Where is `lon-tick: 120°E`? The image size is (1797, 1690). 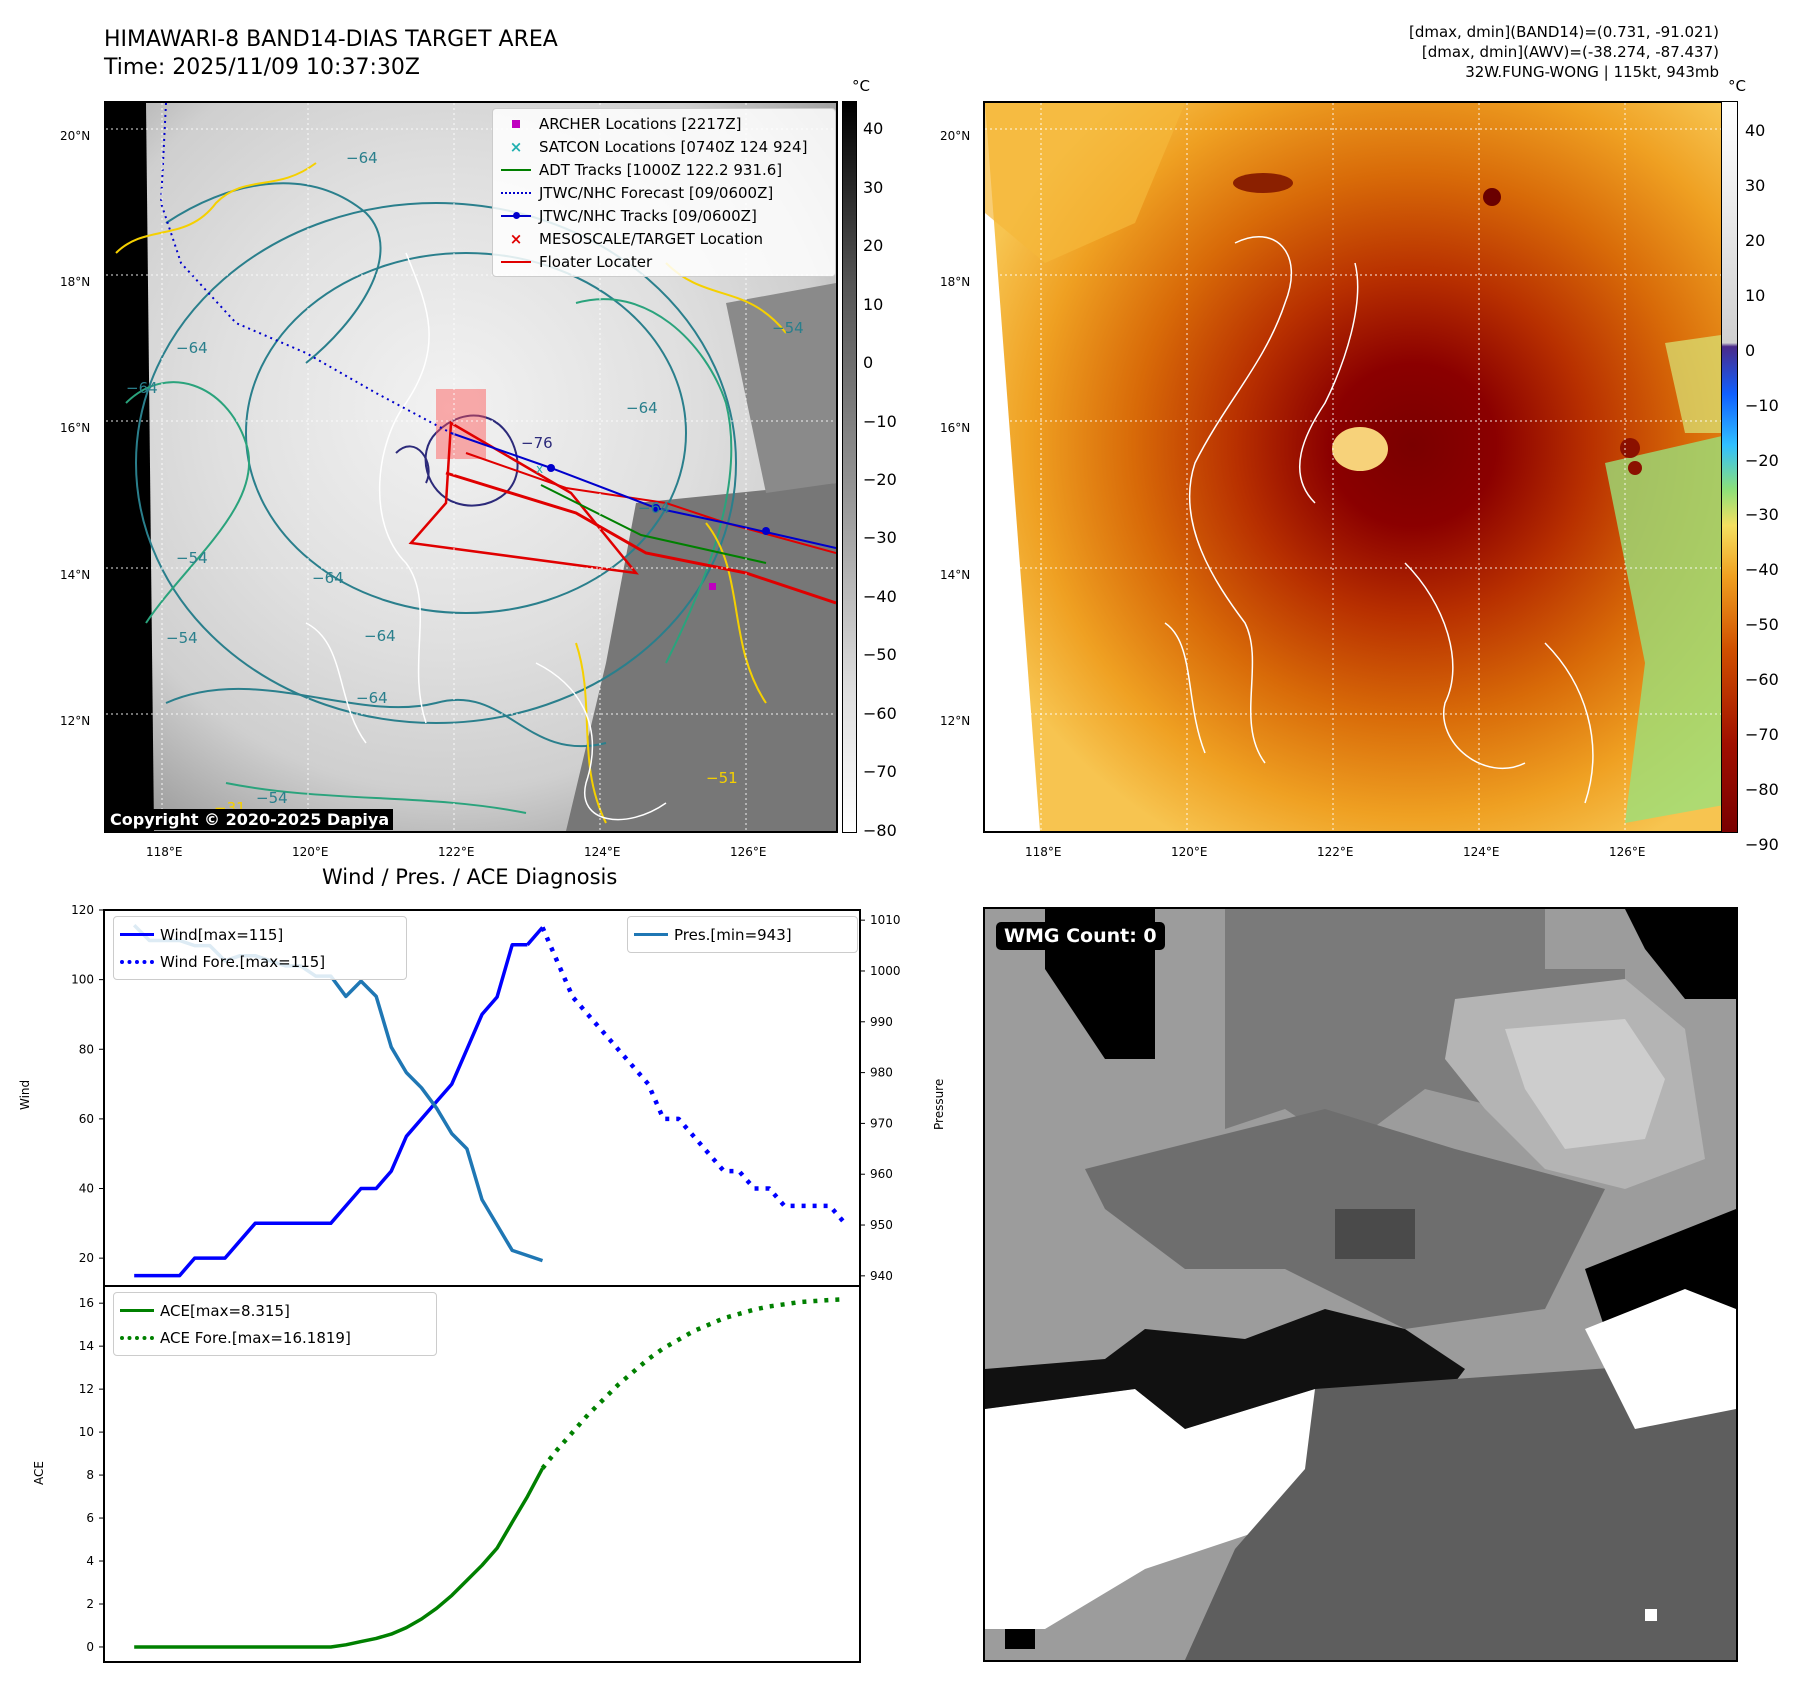 lon-tick: 120°E is located at coordinates (310, 852).